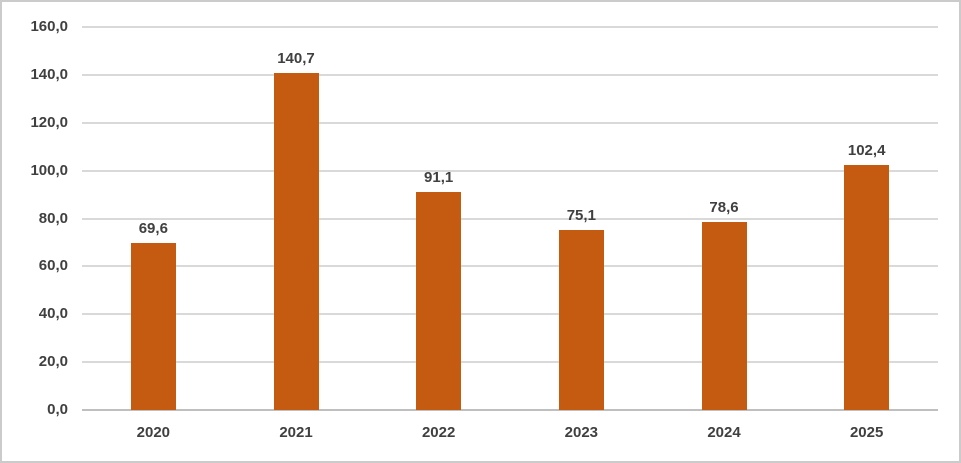 The height and width of the screenshot is (463, 961). I want to click on y-axis-tick-label: 100,0, so click(49, 170).